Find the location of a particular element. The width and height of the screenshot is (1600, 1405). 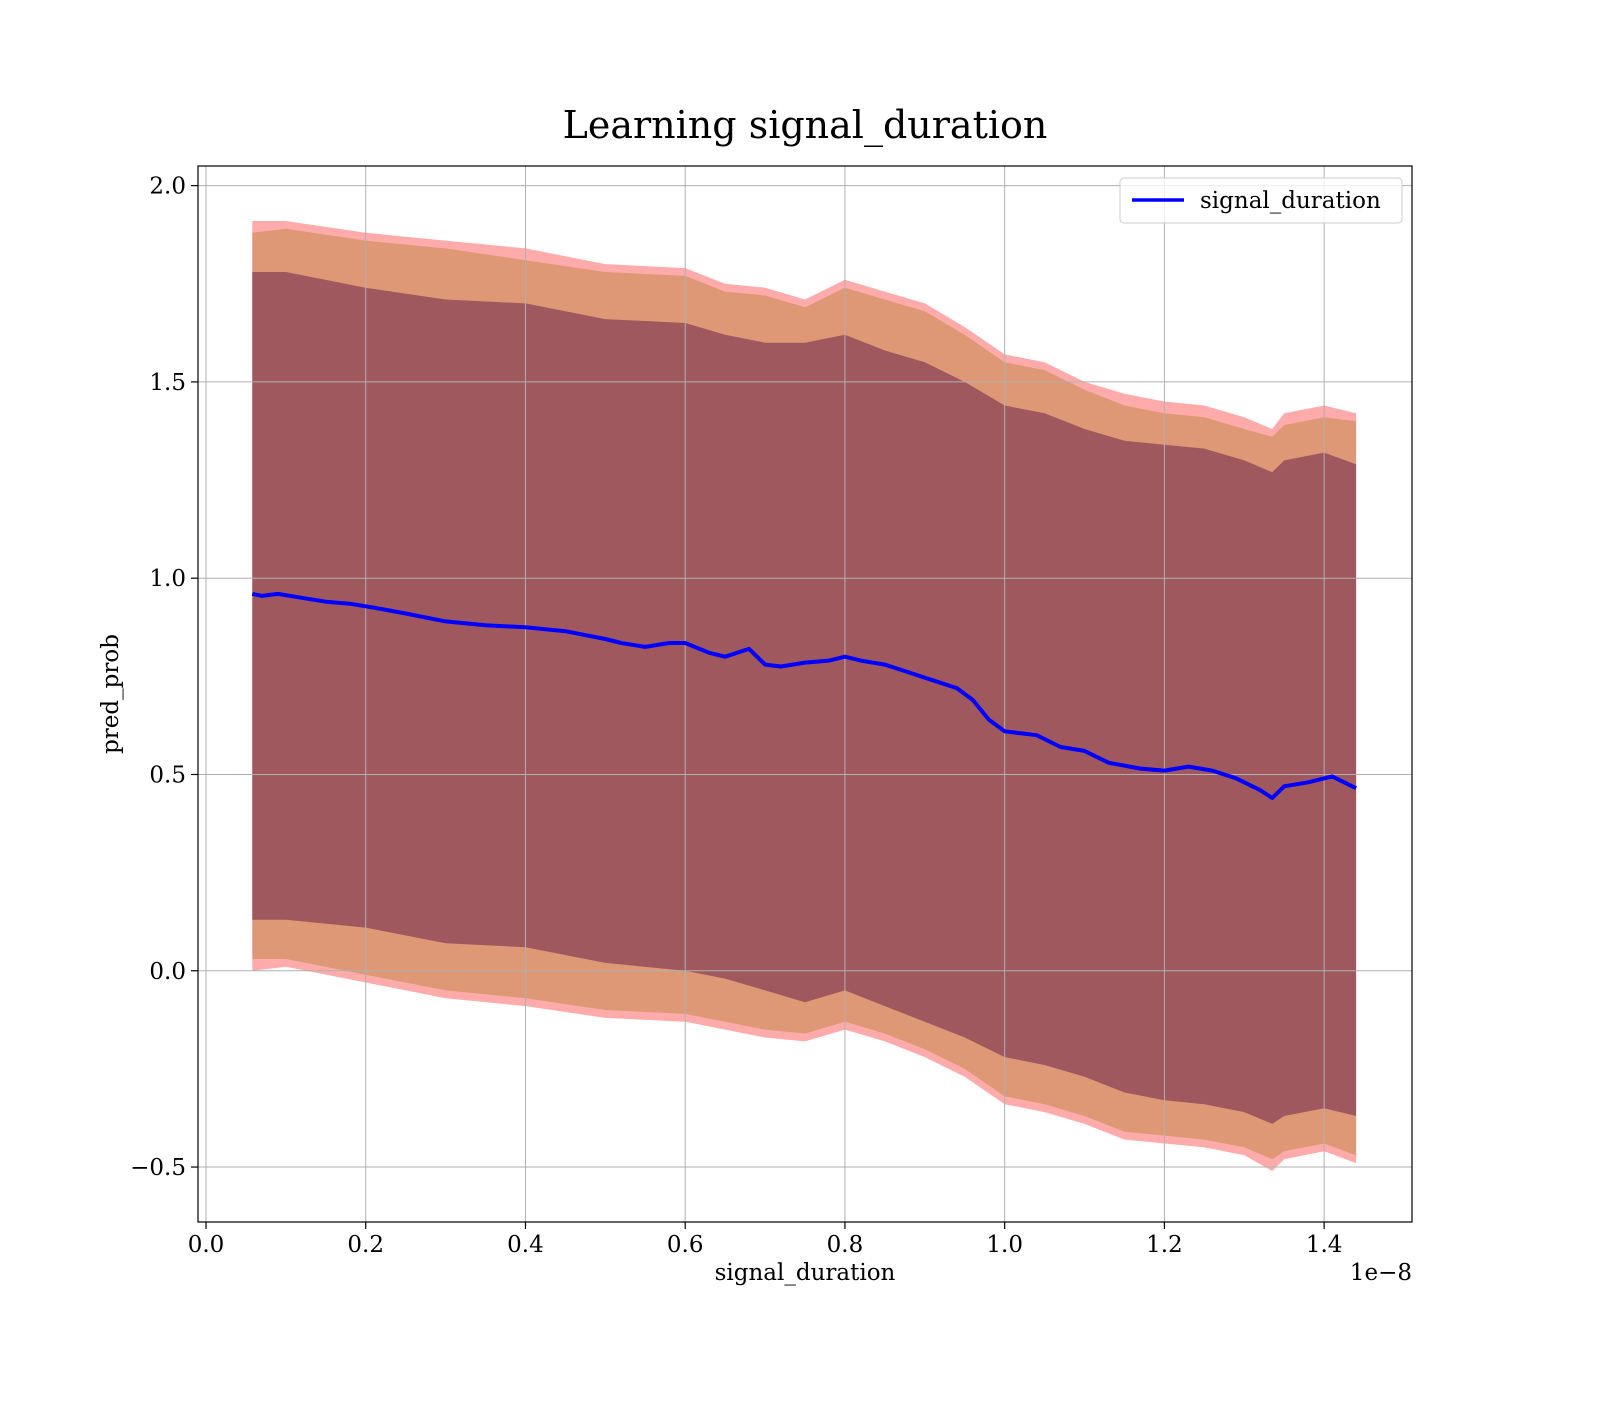

x-tick-label: 0.4 is located at coordinates (525, 1245).